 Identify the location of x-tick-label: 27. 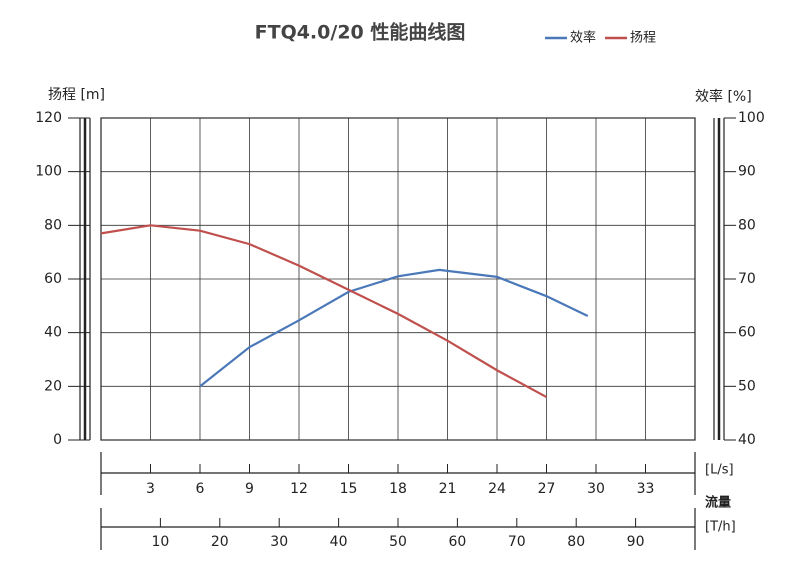
(547, 489).